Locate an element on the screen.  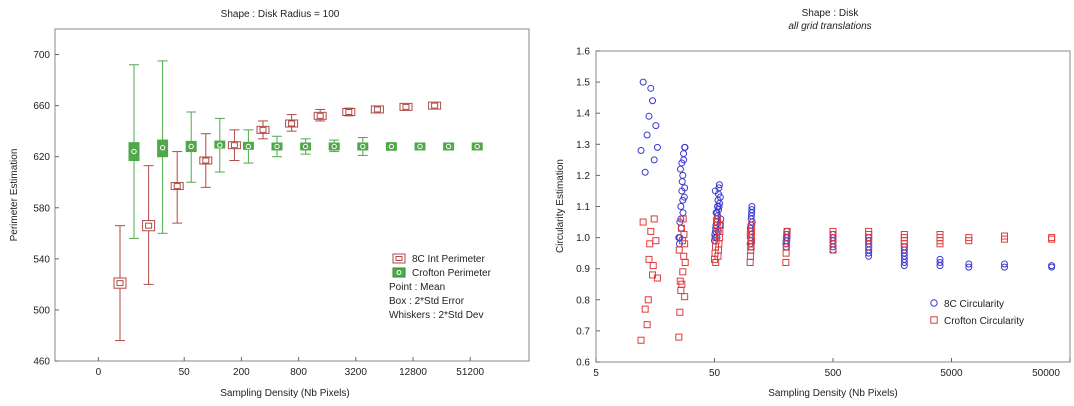
perimeter-x-tick-label: 800 is located at coordinates (298, 372).